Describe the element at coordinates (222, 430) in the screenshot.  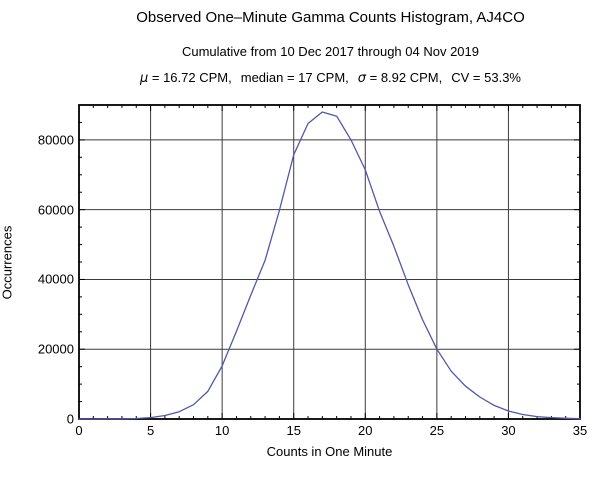
I see `x-tick-label: 10` at that location.